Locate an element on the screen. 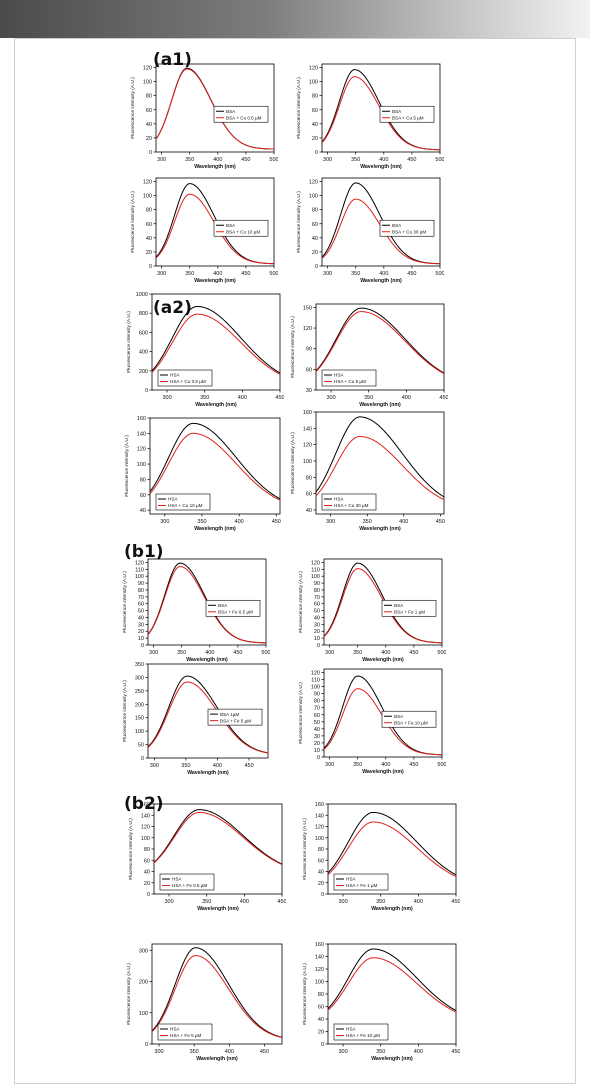  y-tick-label: 70 is located at coordinates (317, 598).